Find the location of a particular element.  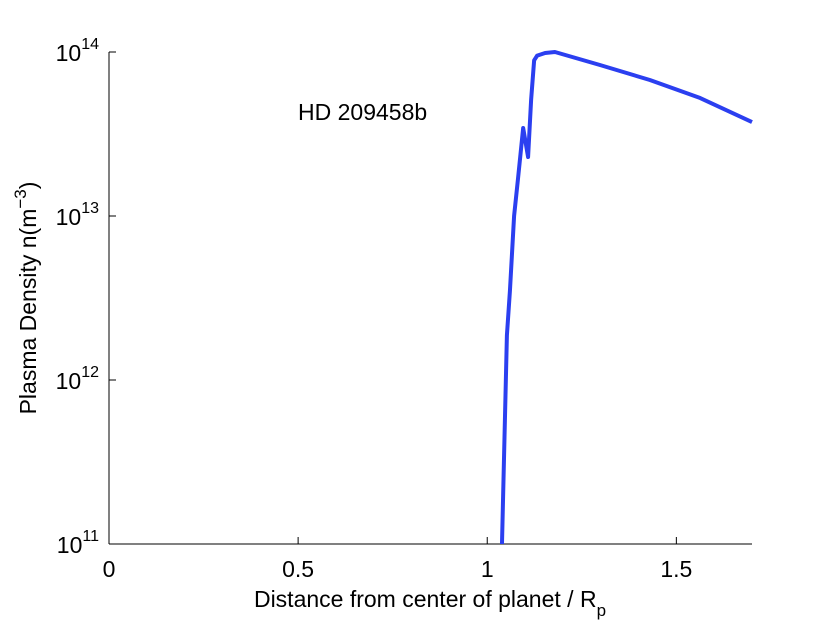

y-tick-label: 1013 is located at coordinates (77, 215).